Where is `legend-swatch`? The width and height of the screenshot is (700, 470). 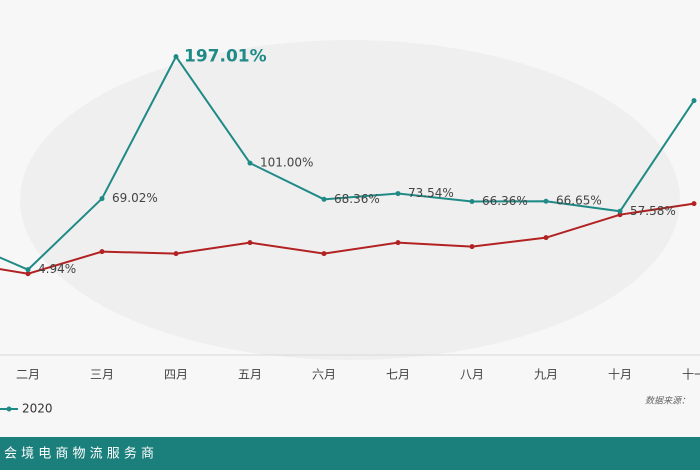 legend-swatch is located at coordinates (9, 409).